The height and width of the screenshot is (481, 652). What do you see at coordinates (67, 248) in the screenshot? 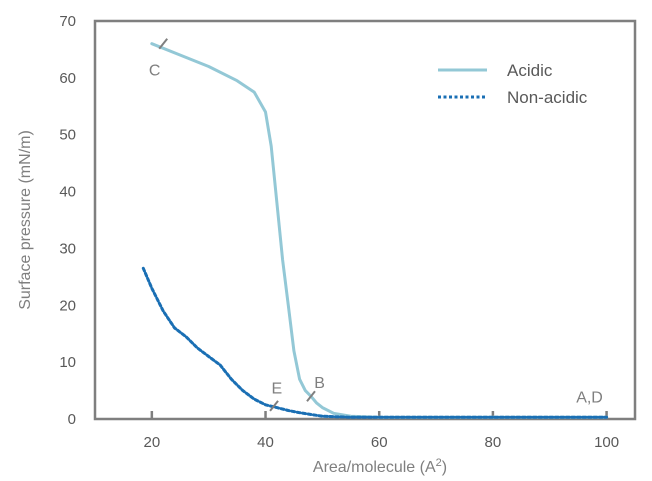
I see `y-tick-label: 30` at bounding box center [67, 248].